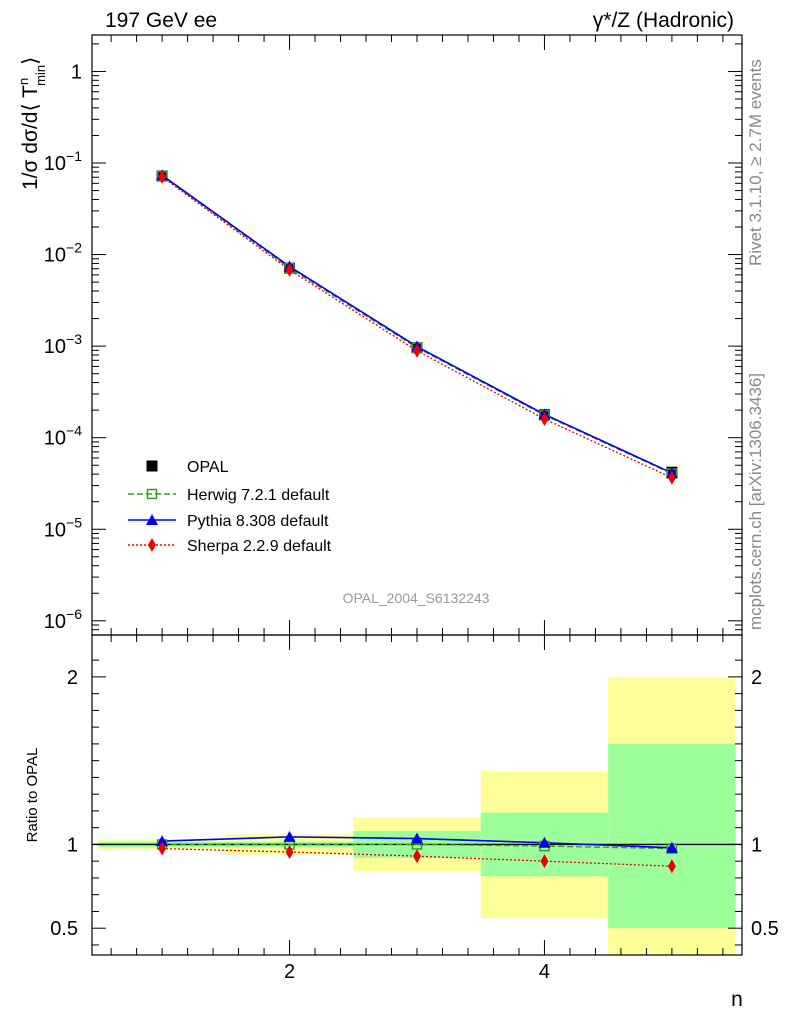 This screenshot has height=1024, width=786. What do you see at coordinates (755, 501) in the screenshot?
I see `mcplots-label: mcplots.cern.ch [arXiv:1306.3436]` at bounding box center [755, 501].